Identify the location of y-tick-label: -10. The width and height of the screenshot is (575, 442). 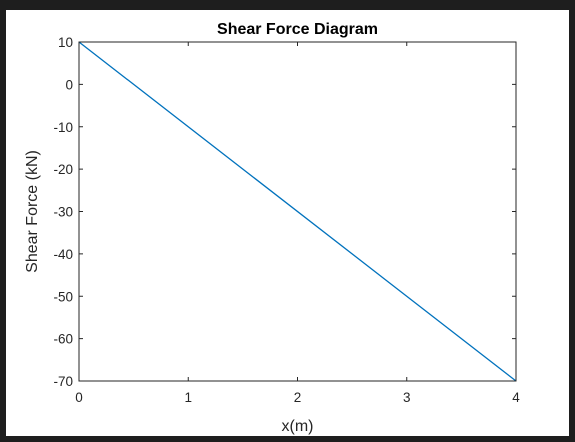
(63, 127).